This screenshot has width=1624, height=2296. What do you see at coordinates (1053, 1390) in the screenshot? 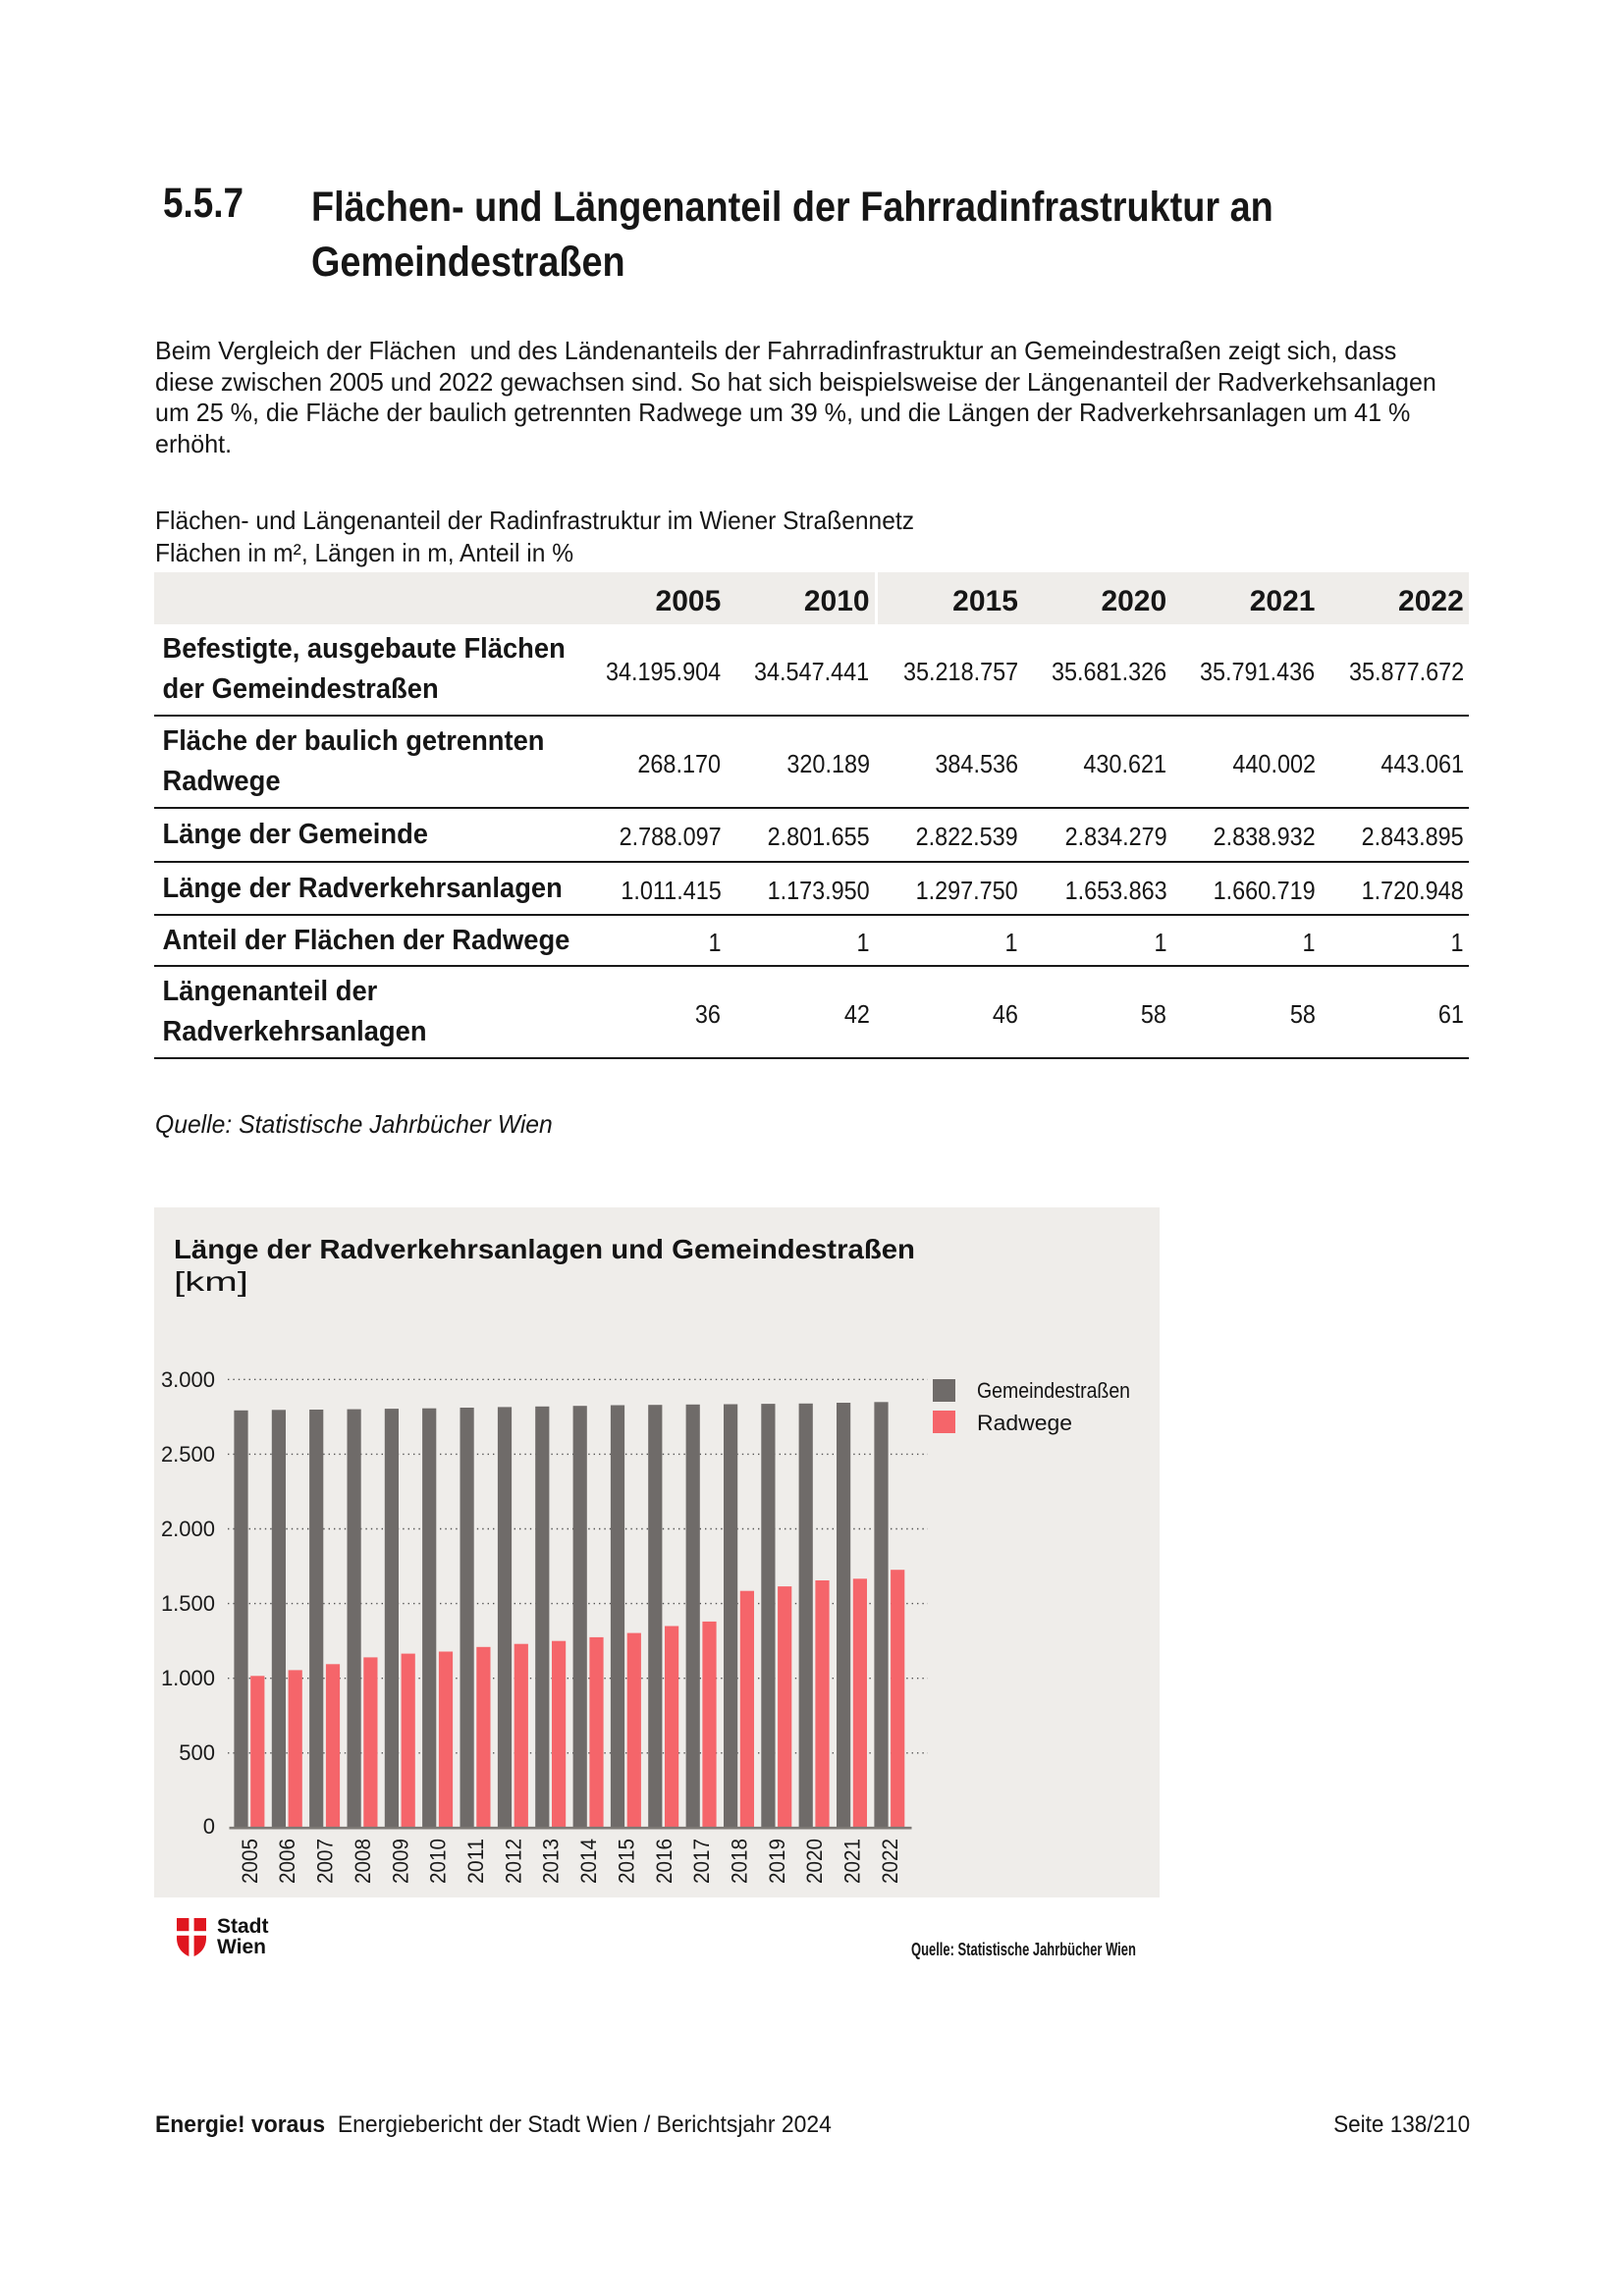
I see `svg-text: Gemeindestraßen` at bounding box center [1053, 1390].